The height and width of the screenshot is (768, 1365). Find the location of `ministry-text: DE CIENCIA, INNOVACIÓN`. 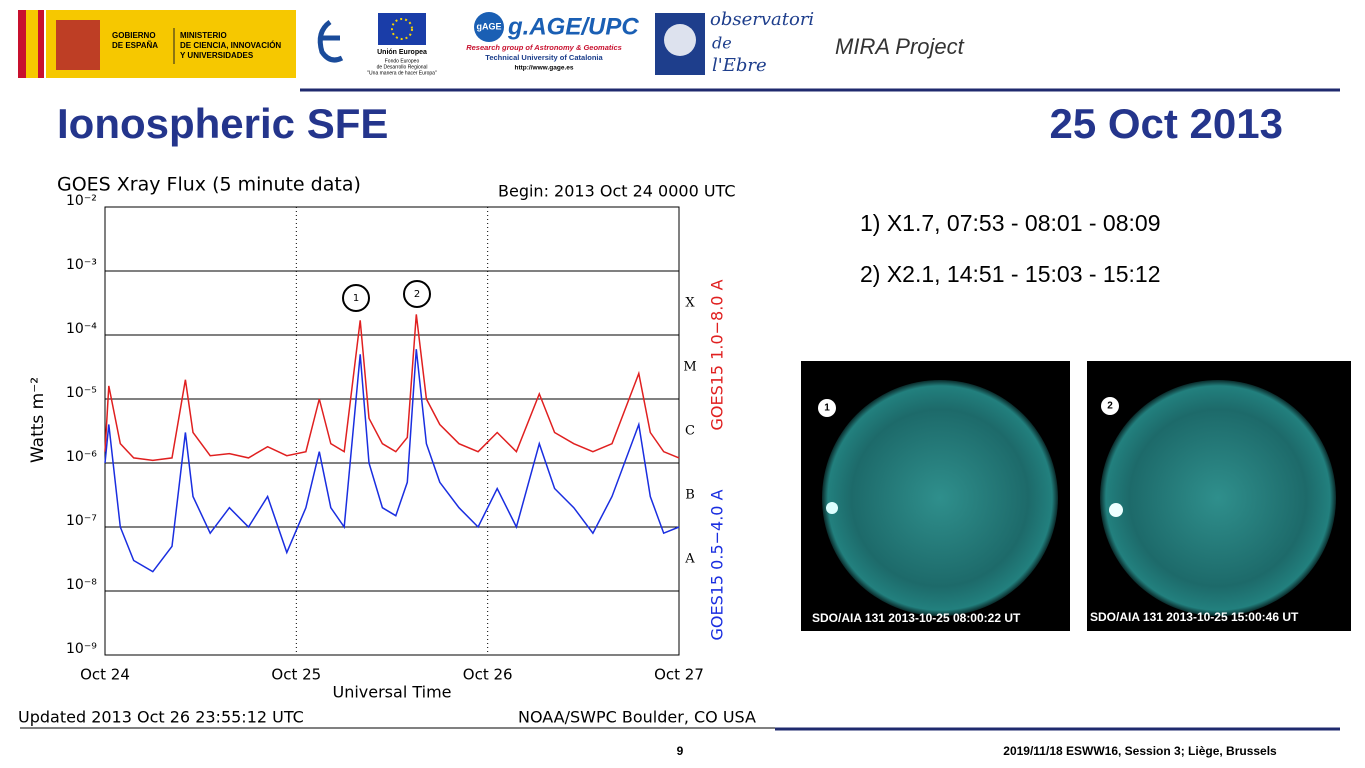

ministry-text: DE CIENCIA, INNOVACIÓN is located at coordinates (230, 45).